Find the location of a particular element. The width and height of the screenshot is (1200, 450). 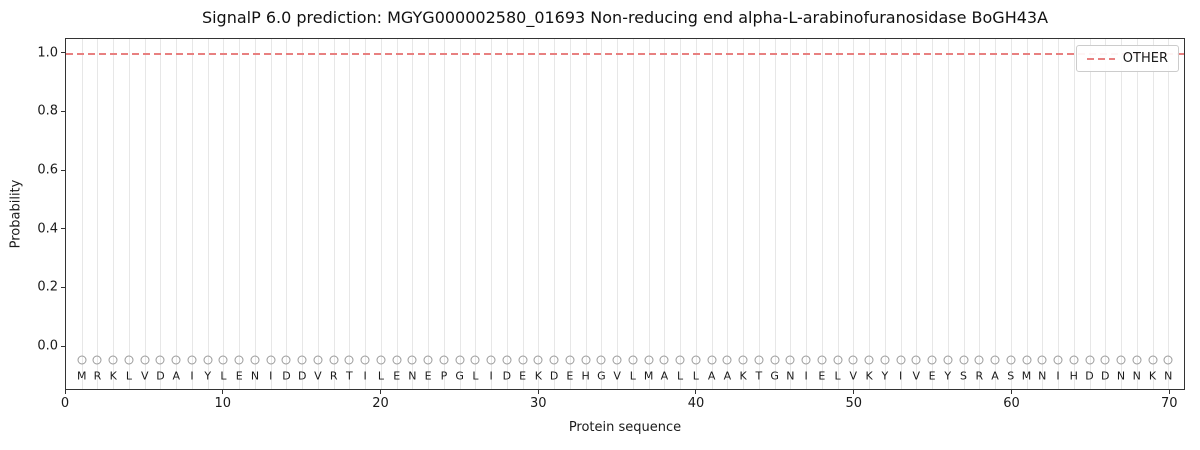

y-axis-label: Probability is located at coordinates (16, 214).